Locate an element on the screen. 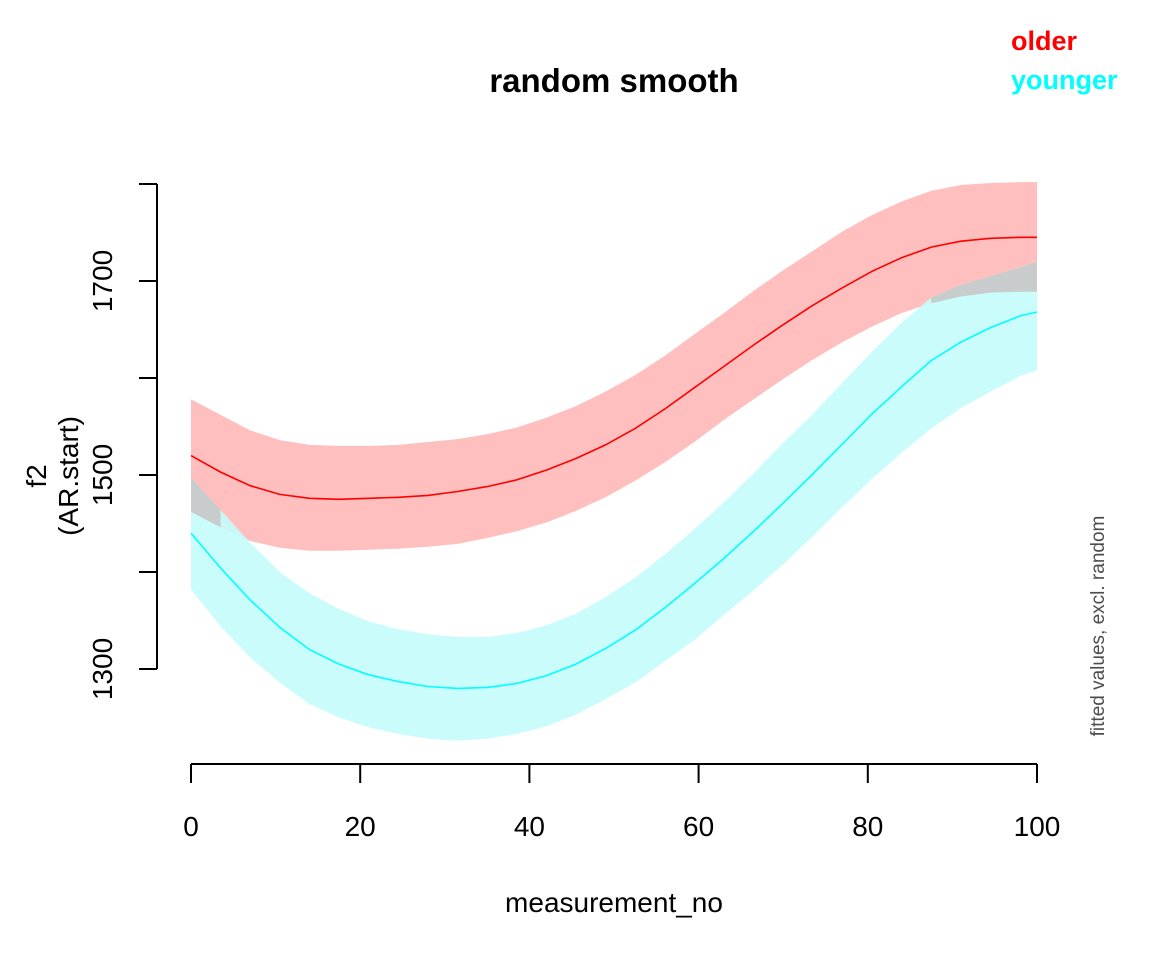 This screenshot has width=1152, height=960. legend: older younger is located at coordinates (1064, 60).